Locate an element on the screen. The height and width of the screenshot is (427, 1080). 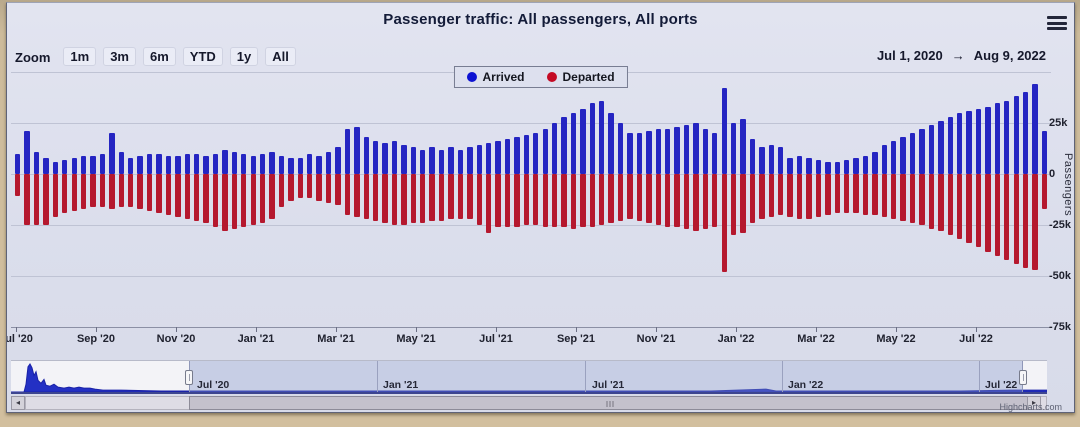
range-button-6m: 6m is located at coordinates (159, 56).